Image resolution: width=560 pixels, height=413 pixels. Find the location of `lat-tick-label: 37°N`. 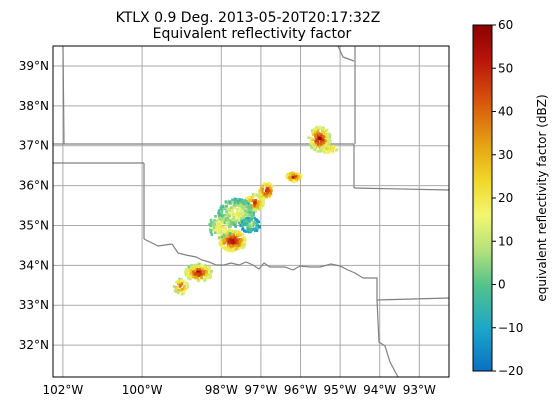

lat-tick-label: 37°N is located at coordinates (34, 146).